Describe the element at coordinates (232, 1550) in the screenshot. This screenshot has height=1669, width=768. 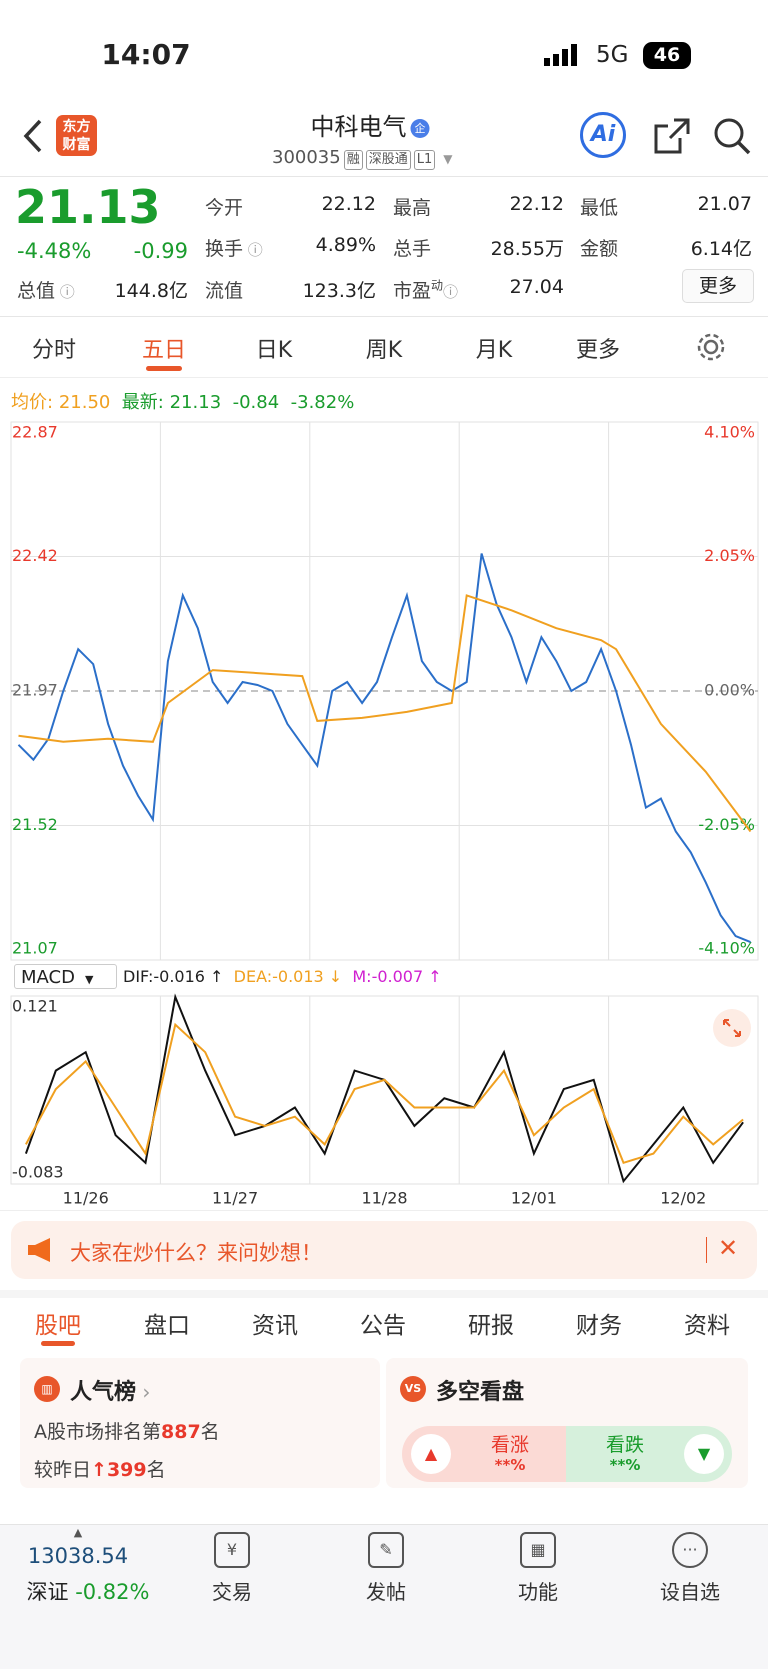
I see `nav-icon: ¥` at that location.